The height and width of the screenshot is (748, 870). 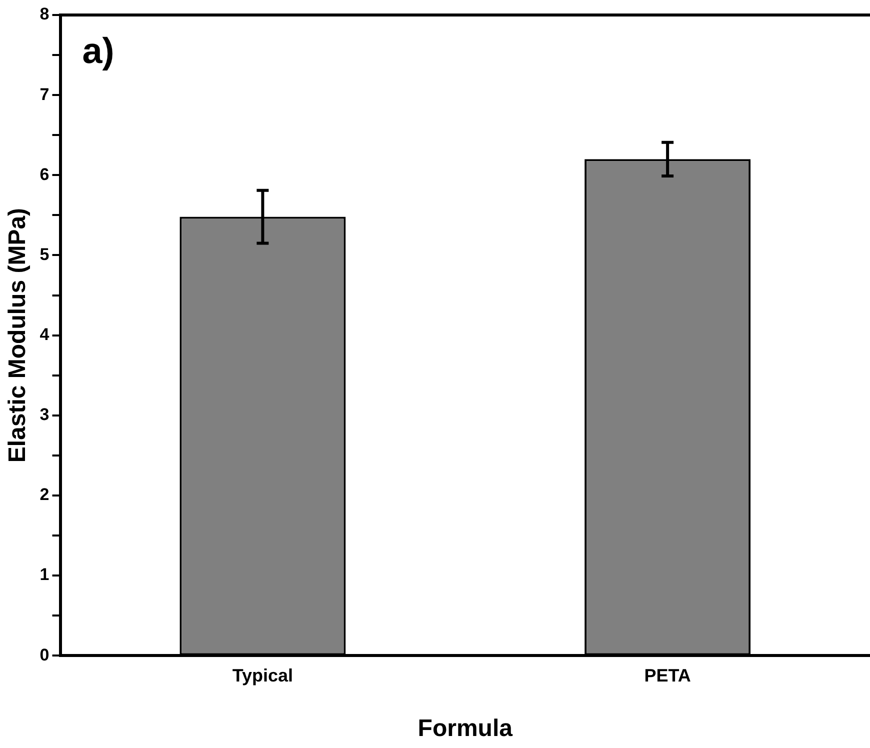 What do you see at coordinates (45, 14) in the screenshot?
I see `y-tick-label: 8` at bounding box center [45, 14].